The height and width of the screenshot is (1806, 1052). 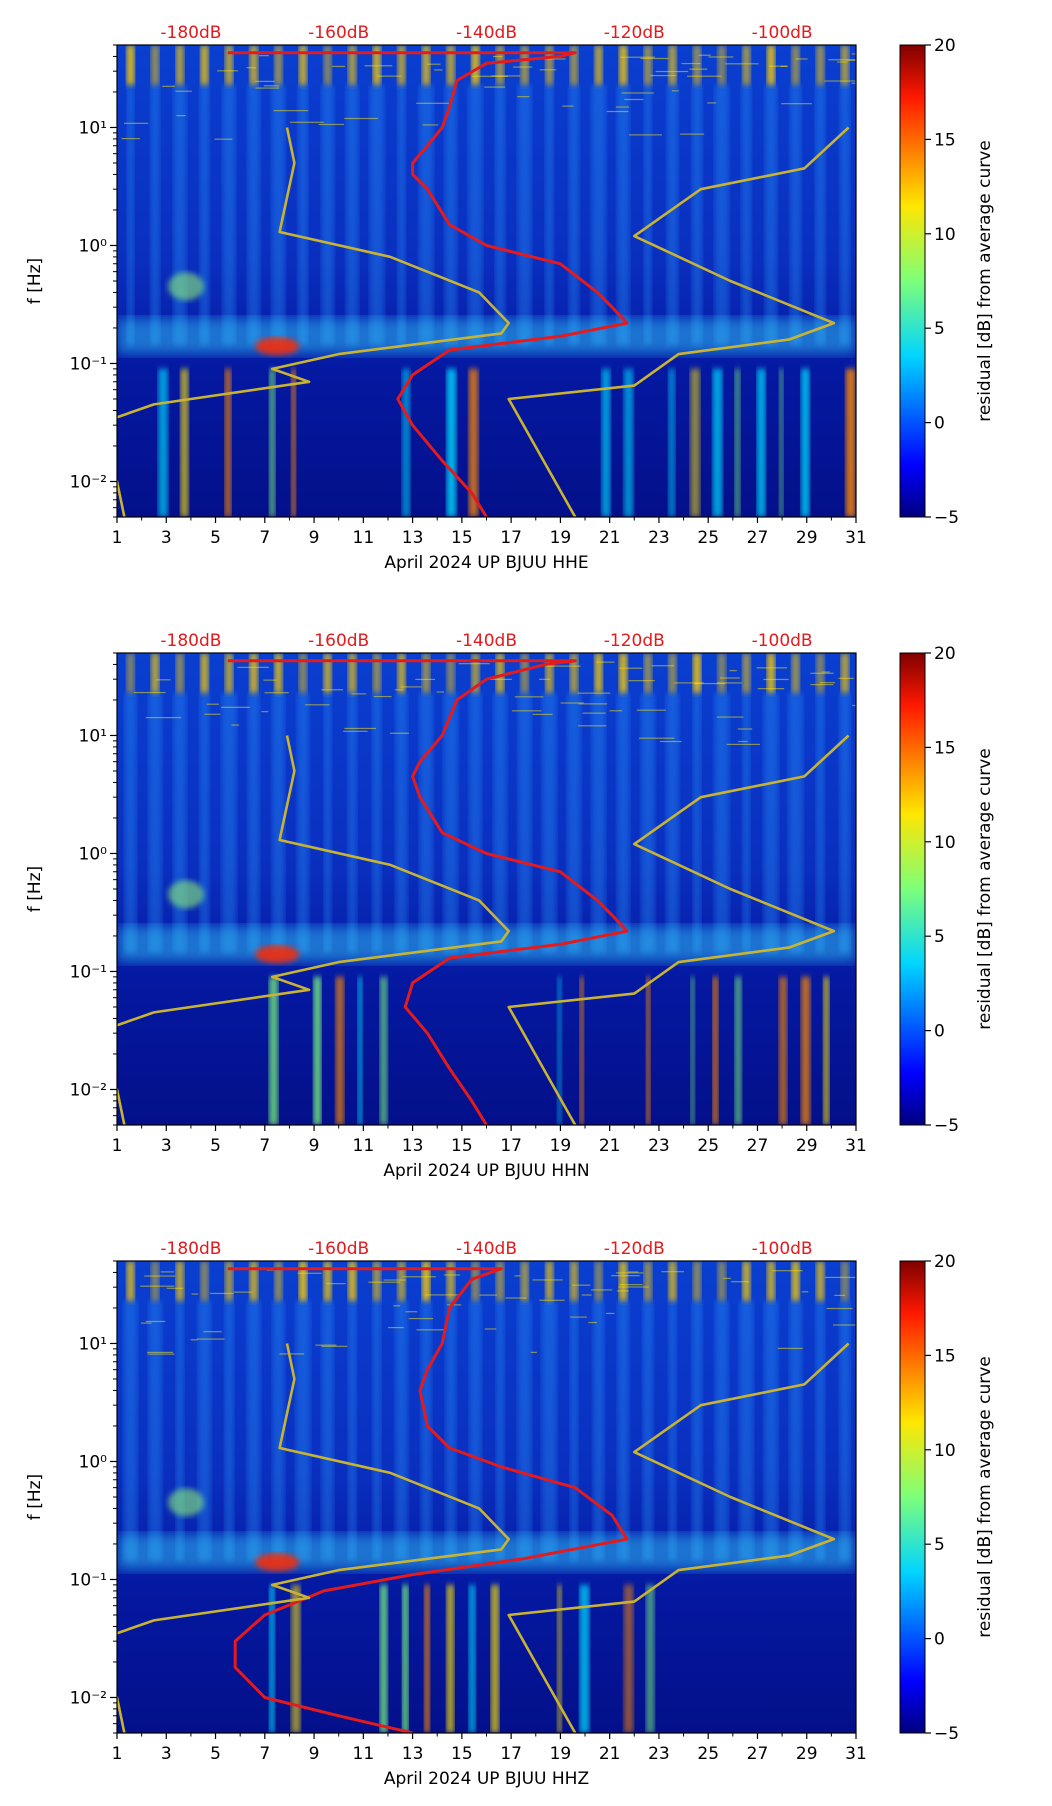 What do you see at coordinates (486, 1171) in the screenshot?
I see `x-axis-label: April 2024 UP BJUU HHN` at bounding box center [486, 1171].